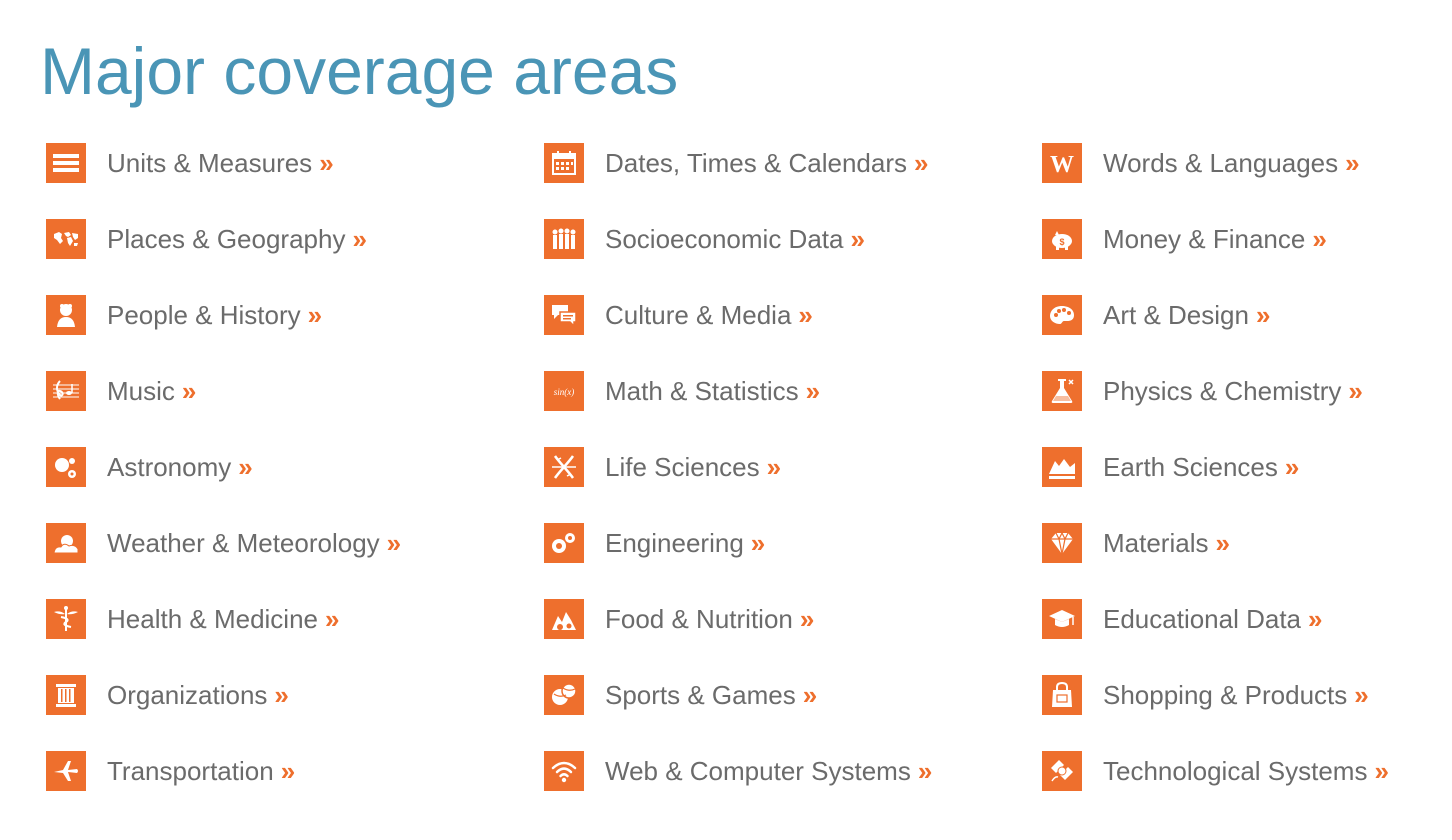 This screenshot has height=840, width=1452. I want to click on coverage-label: Socioeconomic Data, so click(724, 239).